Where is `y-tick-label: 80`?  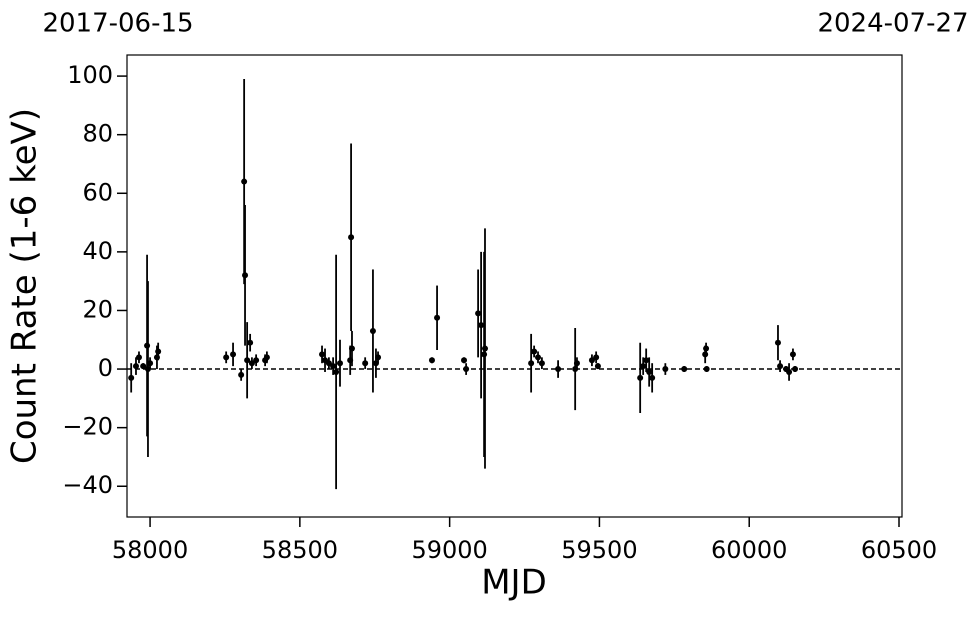
y-tick-label: 80 is located at coordinates (97, 134).